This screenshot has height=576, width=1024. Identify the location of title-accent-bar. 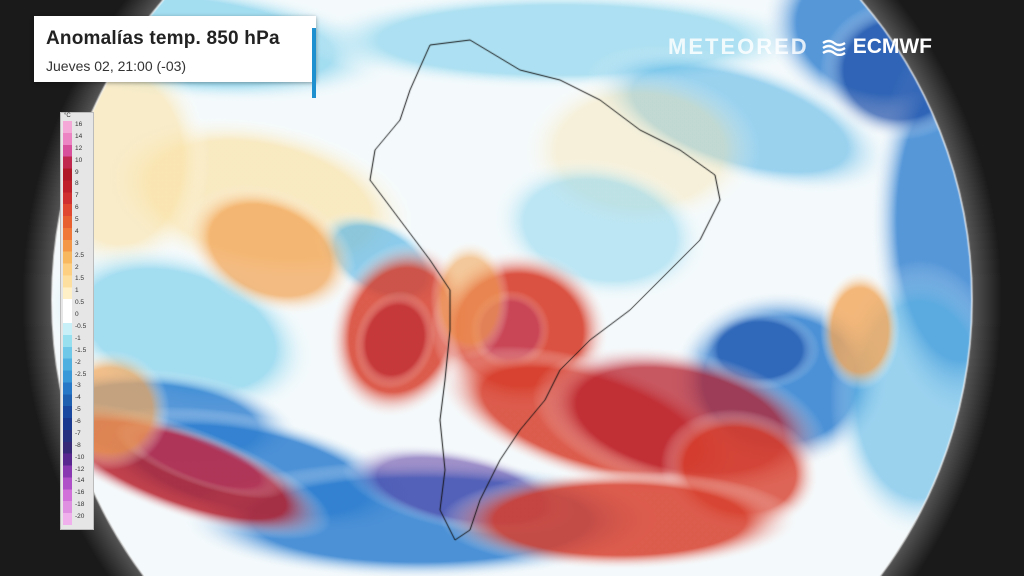
(314, 63).